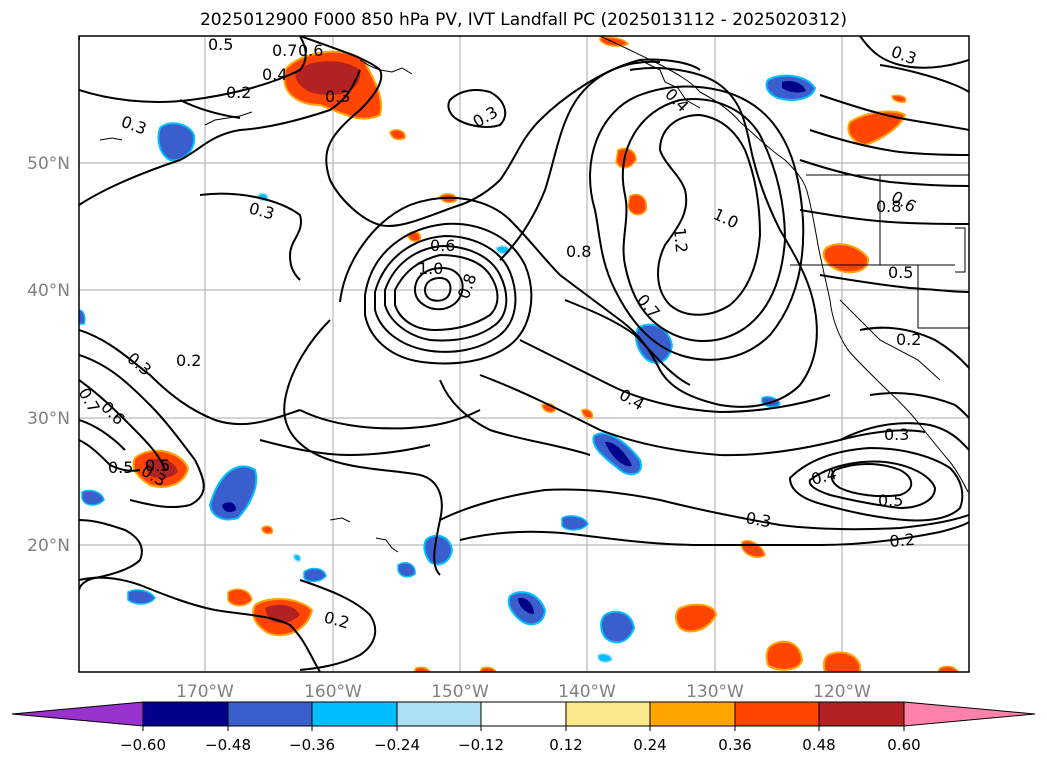 The height and width of the screenshot is (765, 1047). Describe the element at coordinates (312, 745) in the screenshot. I see `colorbar-tick-label: −0.36` at that location.